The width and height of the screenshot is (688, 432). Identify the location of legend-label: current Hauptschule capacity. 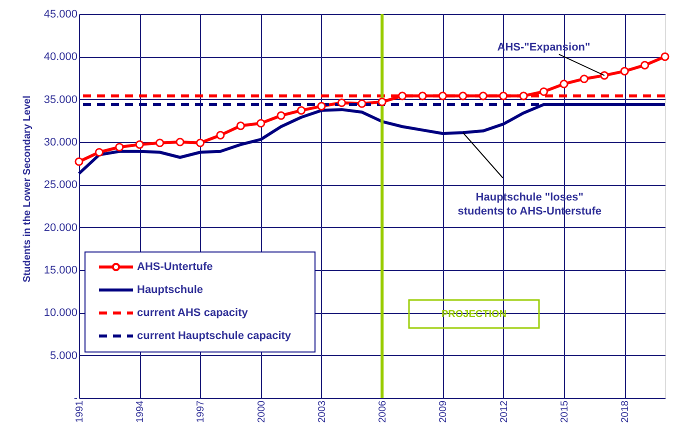
(214, 336).